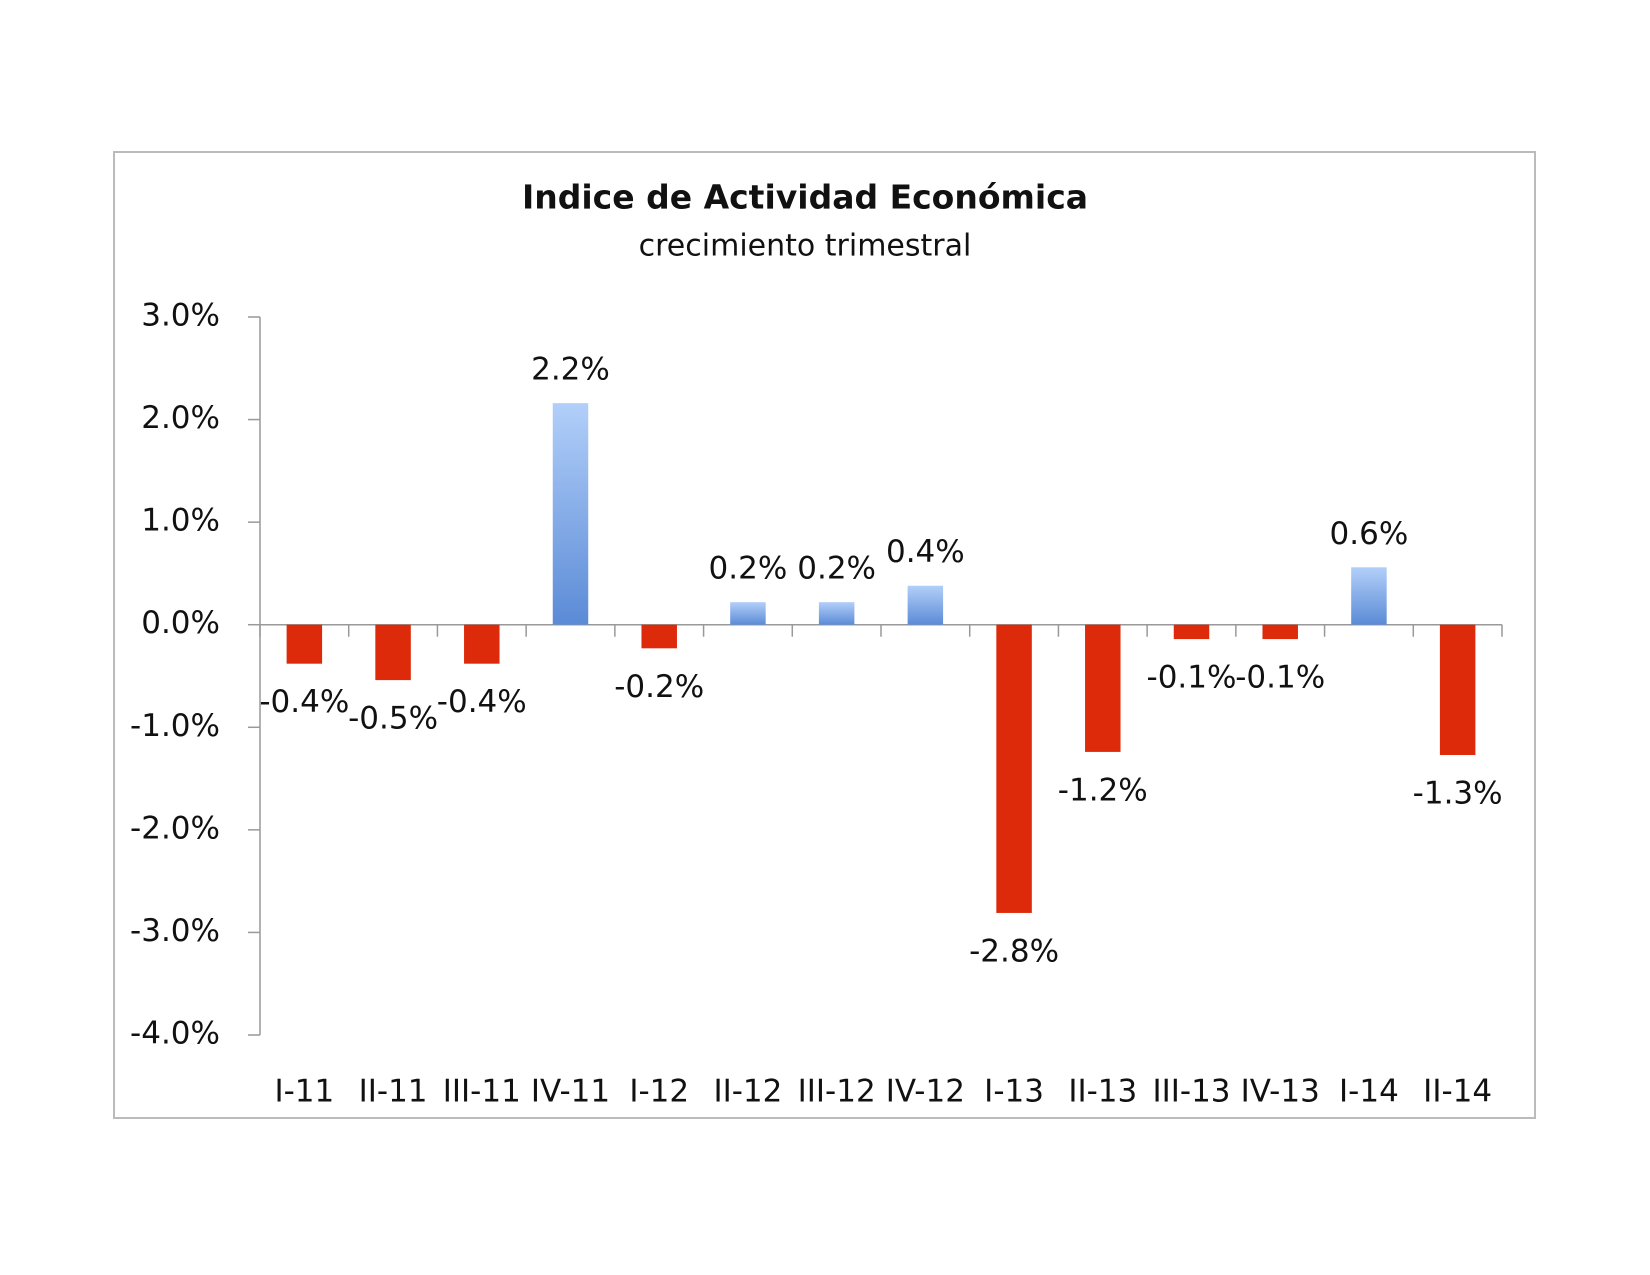  I want to click on y-tick-label: -2.0%, so click(175, 828).